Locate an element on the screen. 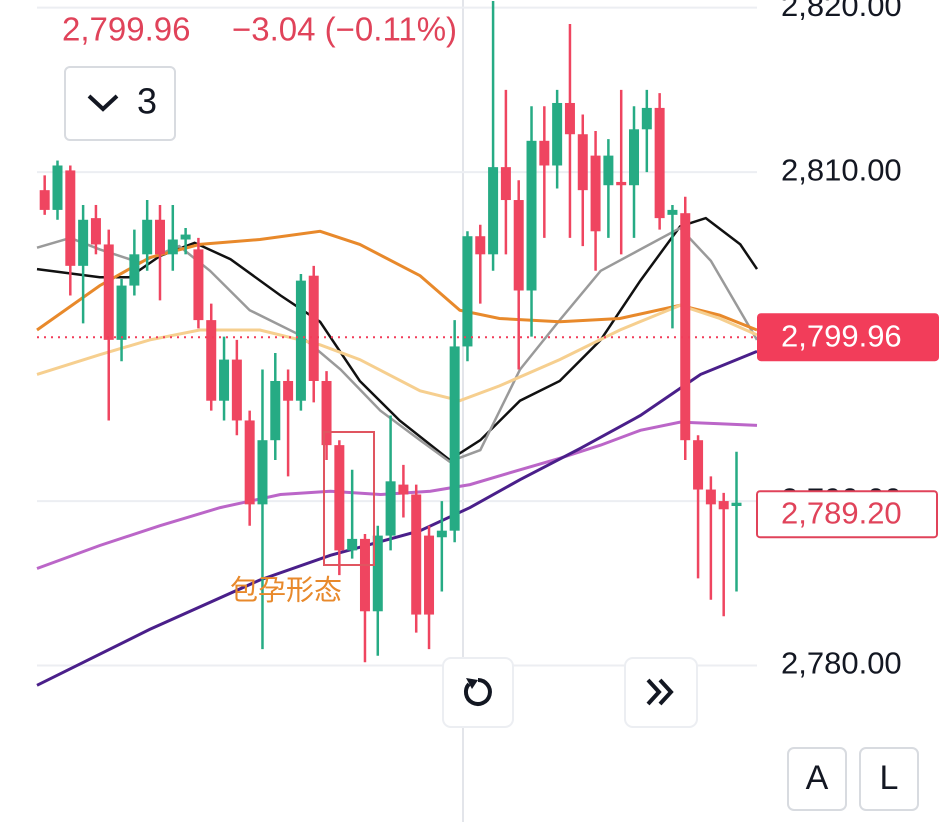  price: 2,799.96 is located at coordinates (126, 29).